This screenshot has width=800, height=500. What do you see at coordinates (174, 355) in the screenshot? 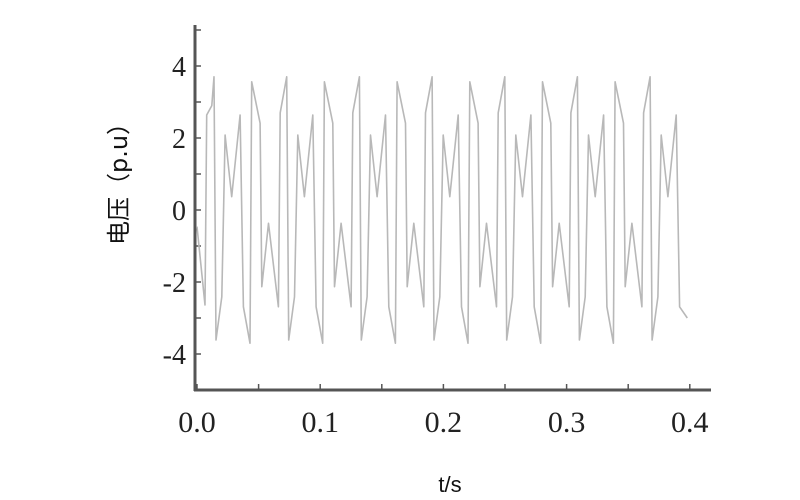
I see `y-tick-label: -4` at bounding box center [174, 355].